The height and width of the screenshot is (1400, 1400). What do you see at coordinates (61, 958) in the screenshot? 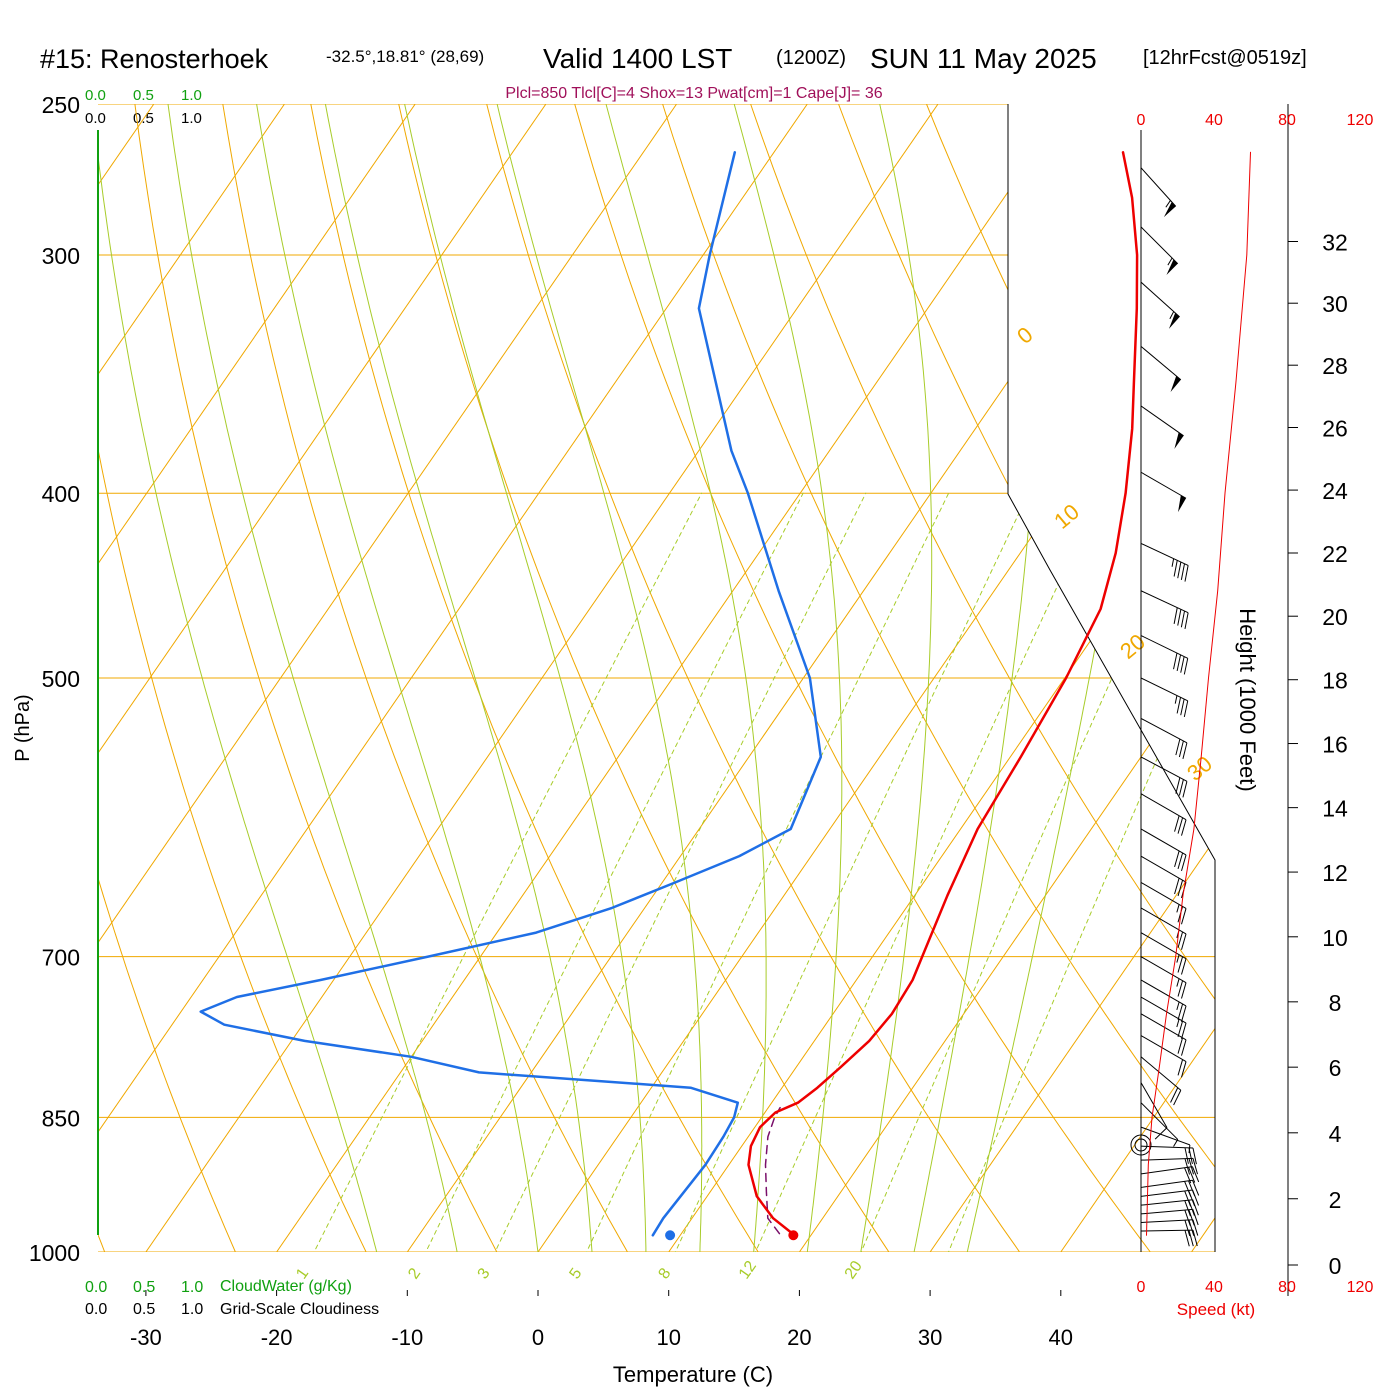
I see `pressure-tick-label: 700` at bounding box center [61, 958].